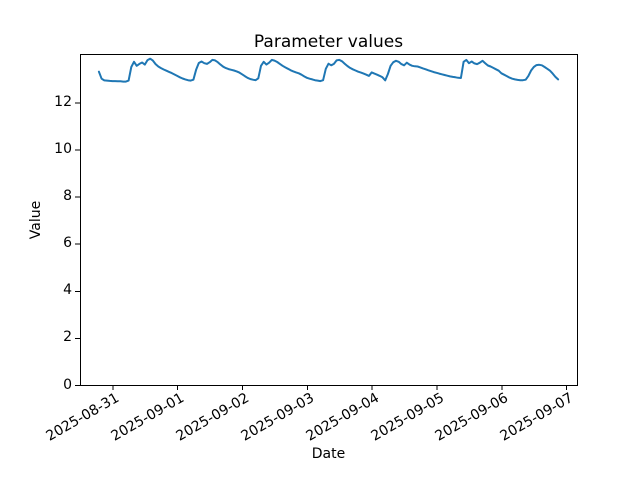  What do you see at coordinates (36, 220) in the screenshot?
I see `y-axis-label: Value` at bounding box center [36, 220].